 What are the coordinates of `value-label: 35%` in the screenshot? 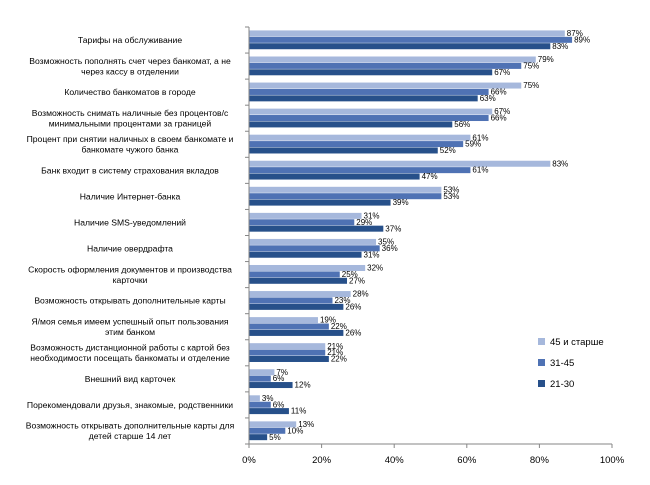 It's located at (386, 242).